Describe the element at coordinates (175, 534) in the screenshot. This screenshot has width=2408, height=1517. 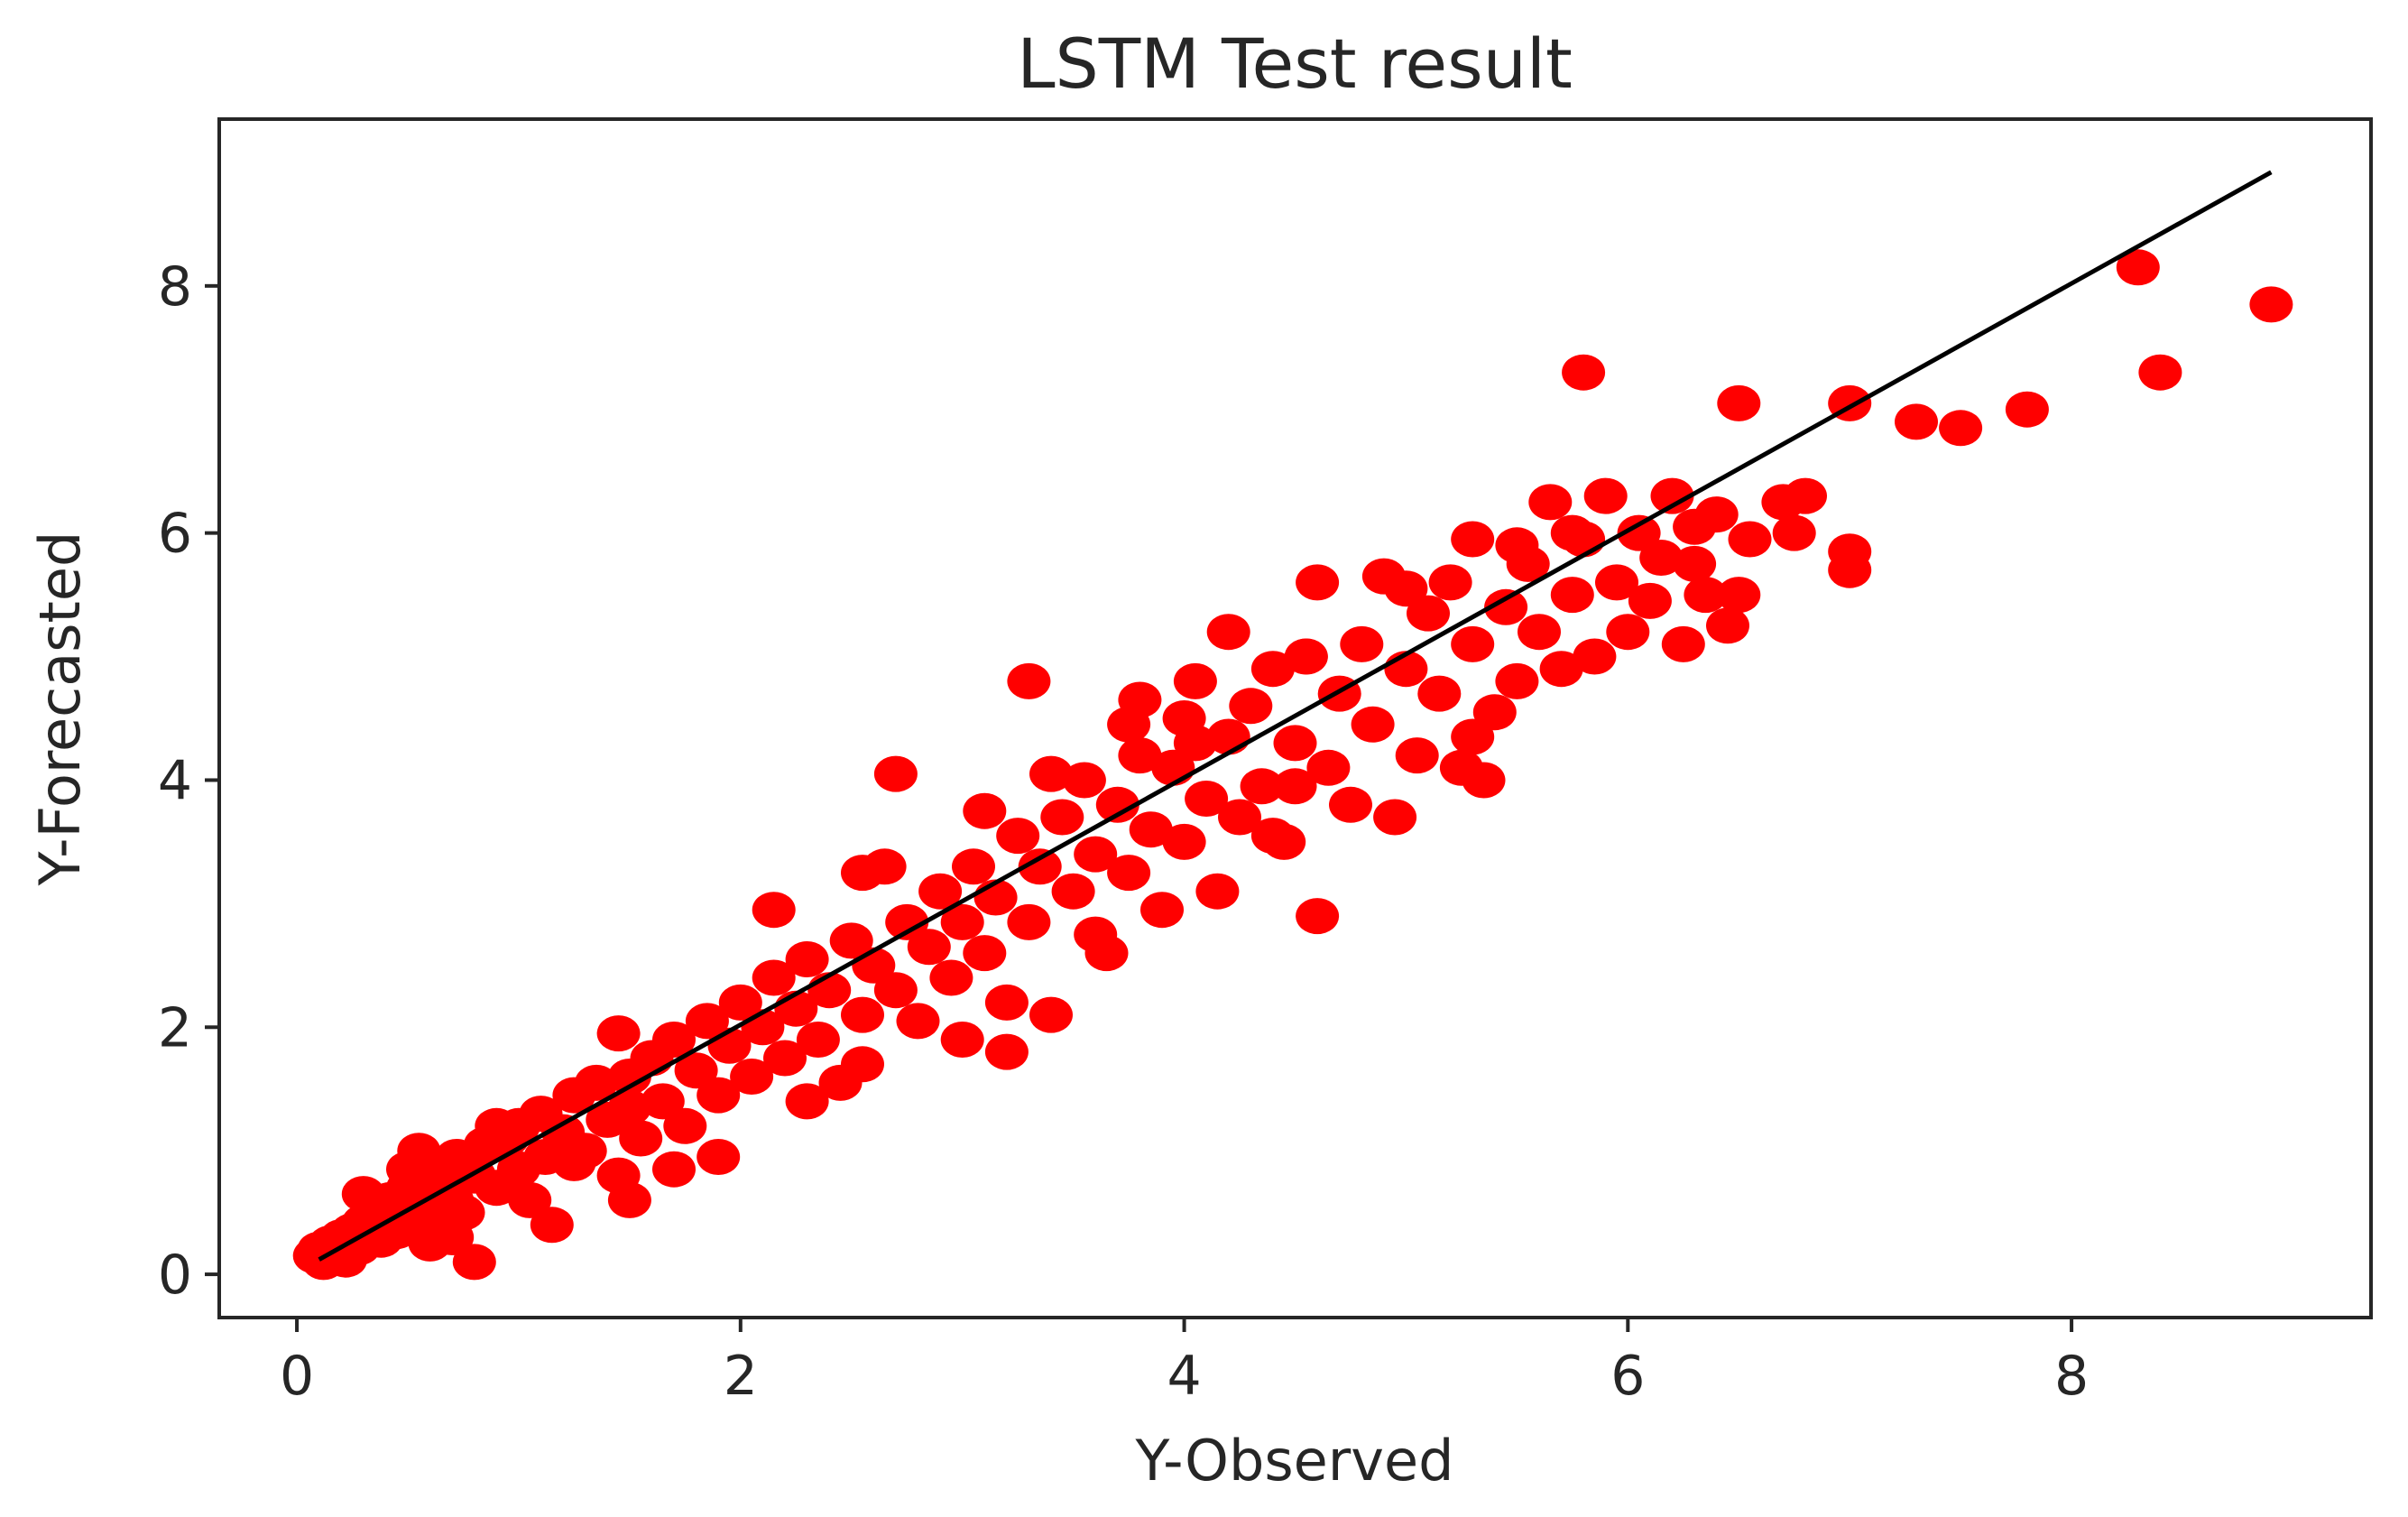
I see `y-tick-label: 6` at that location.